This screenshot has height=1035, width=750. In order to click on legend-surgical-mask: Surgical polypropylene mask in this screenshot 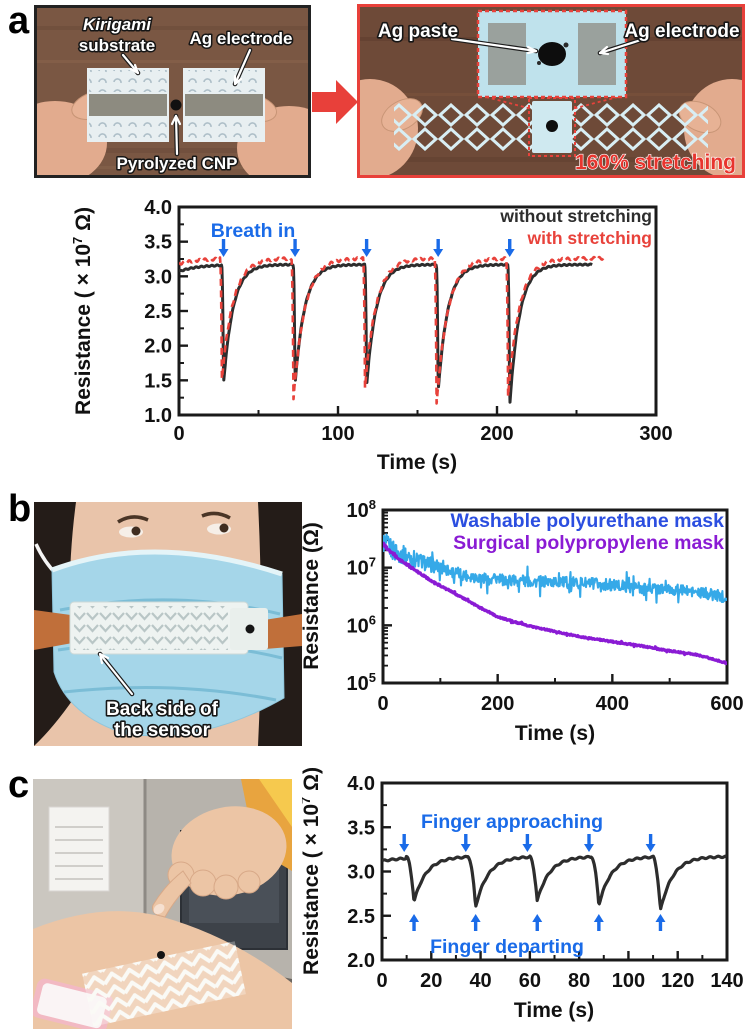, I will do `click(588, 543)`.